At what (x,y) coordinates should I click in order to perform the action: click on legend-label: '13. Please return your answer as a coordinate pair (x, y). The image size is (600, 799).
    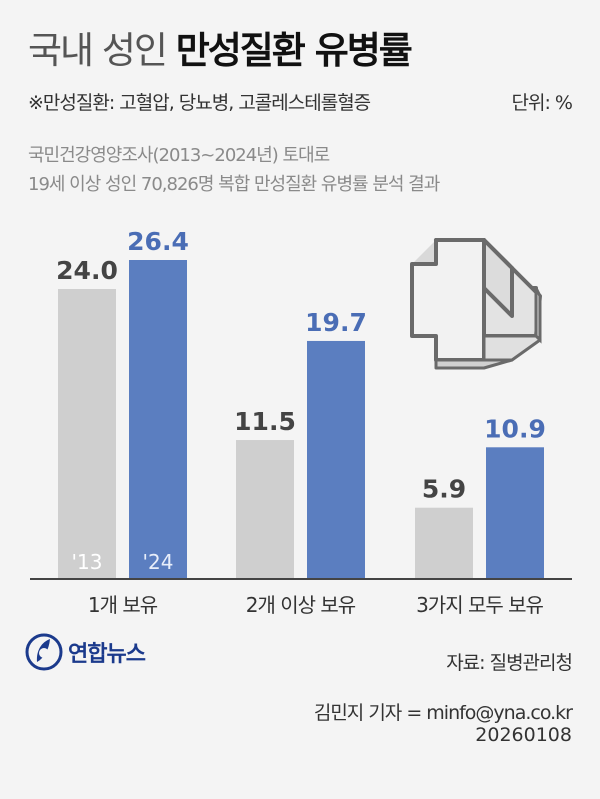
    Looking at the image, I should click on (87, 562).